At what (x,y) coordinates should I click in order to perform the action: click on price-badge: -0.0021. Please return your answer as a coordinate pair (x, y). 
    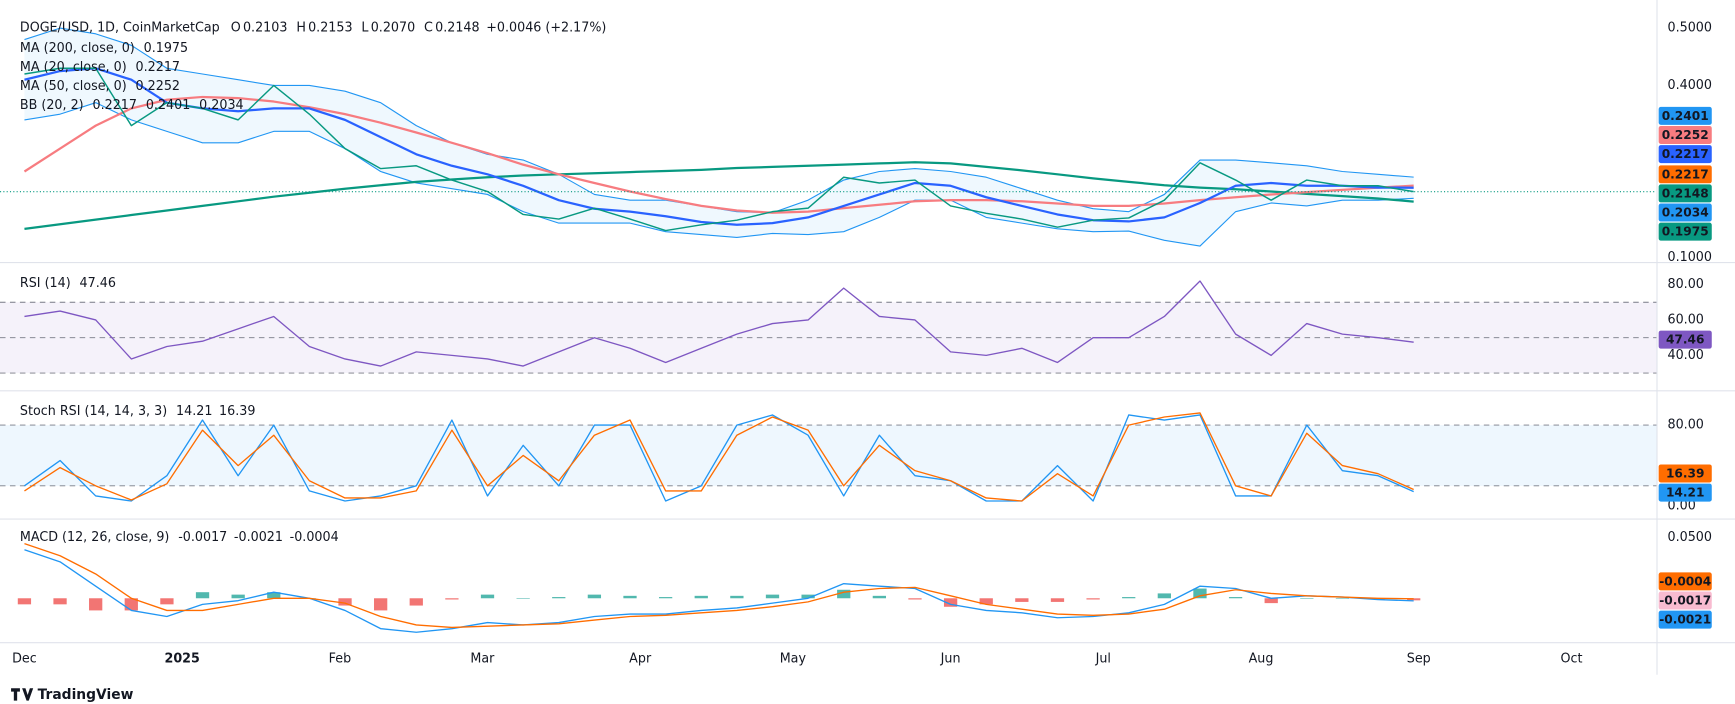
    Looking at the image, I should click on (1685, 619).